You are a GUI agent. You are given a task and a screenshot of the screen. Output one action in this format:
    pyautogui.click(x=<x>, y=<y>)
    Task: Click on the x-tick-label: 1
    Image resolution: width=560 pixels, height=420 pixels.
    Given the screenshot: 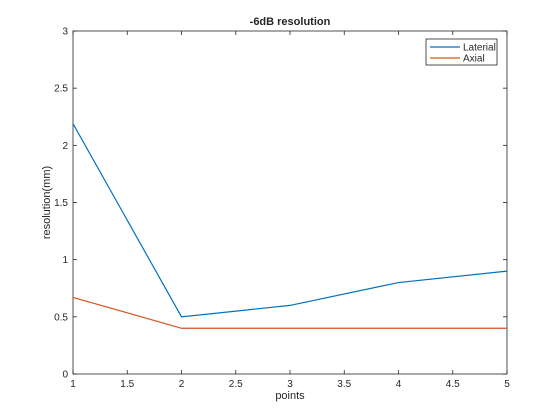 What is the action you would take?
    pyautogui.click(x=73, y=384)
    